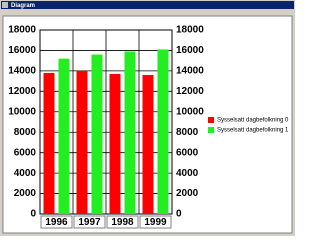  I want to click on y-tick-label: 14000, so click(22, 71).